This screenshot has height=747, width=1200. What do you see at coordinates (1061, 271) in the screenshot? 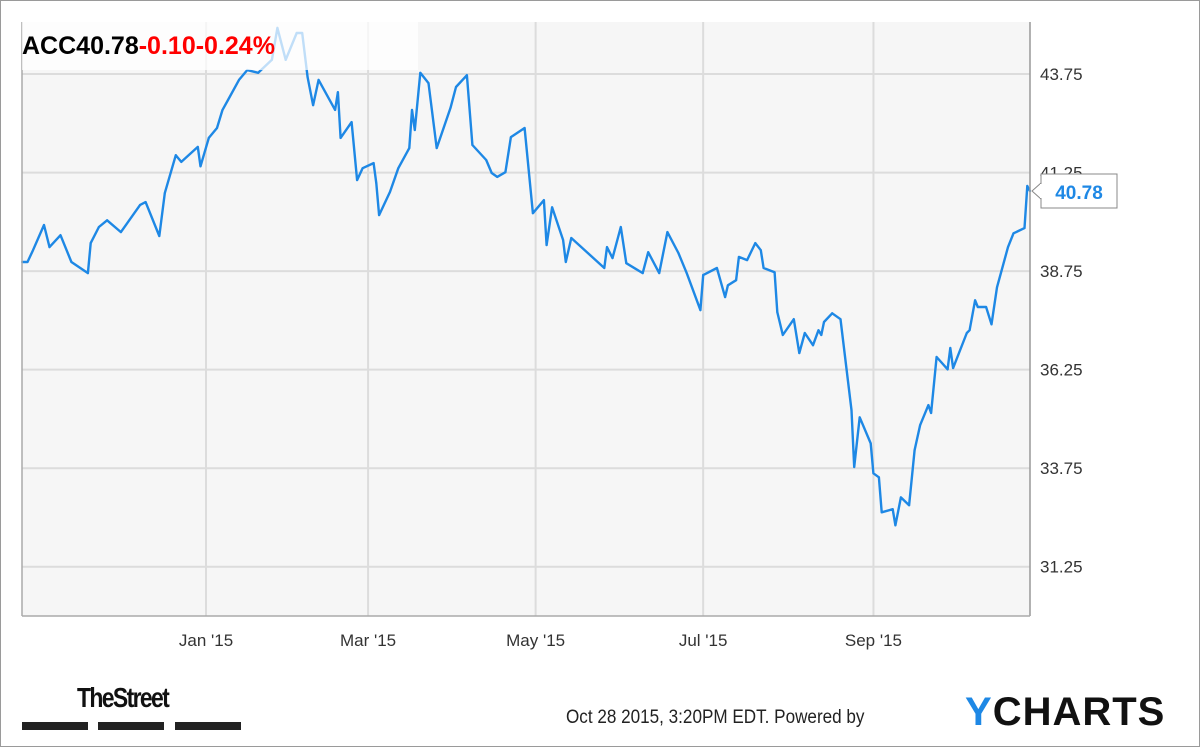
I see `y-tick-label: 38.75` at bounding box center [1061, 271].